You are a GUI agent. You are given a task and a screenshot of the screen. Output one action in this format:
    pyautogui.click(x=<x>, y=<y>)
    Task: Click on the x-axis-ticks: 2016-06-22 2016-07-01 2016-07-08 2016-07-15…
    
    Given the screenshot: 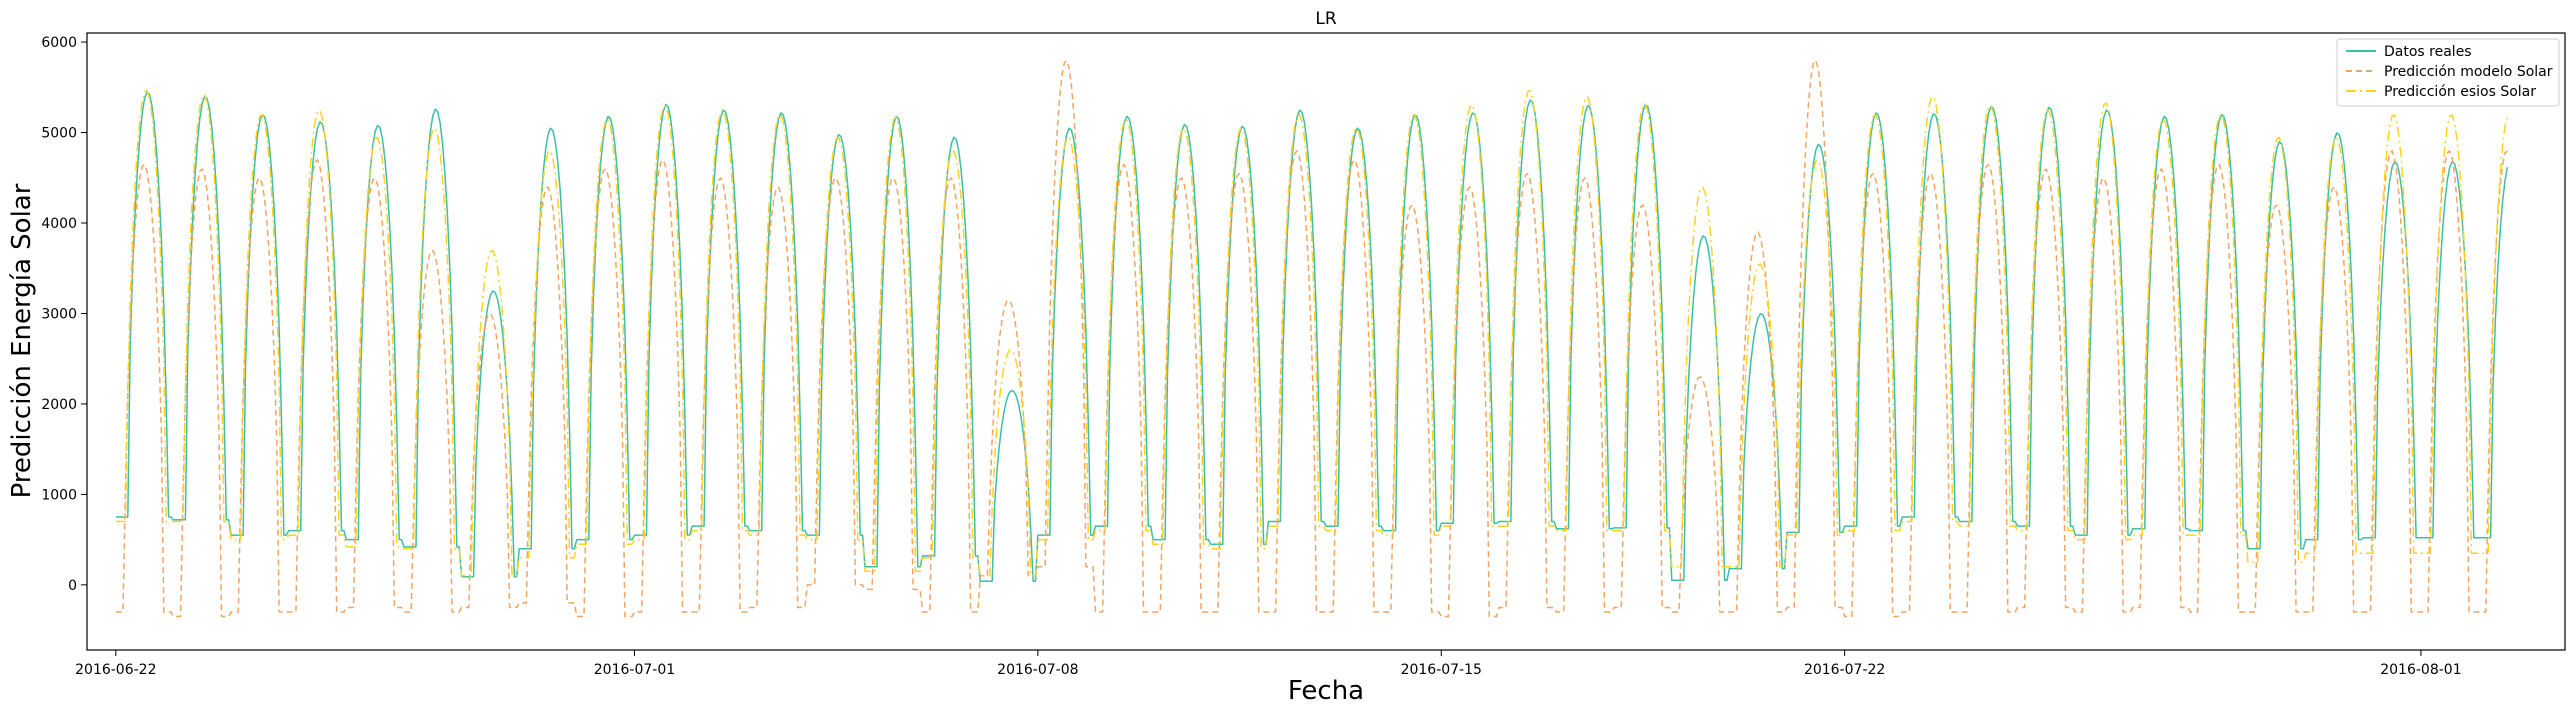 What is the action you would take?
    pyautogui.click(x=1268, y=664)
    